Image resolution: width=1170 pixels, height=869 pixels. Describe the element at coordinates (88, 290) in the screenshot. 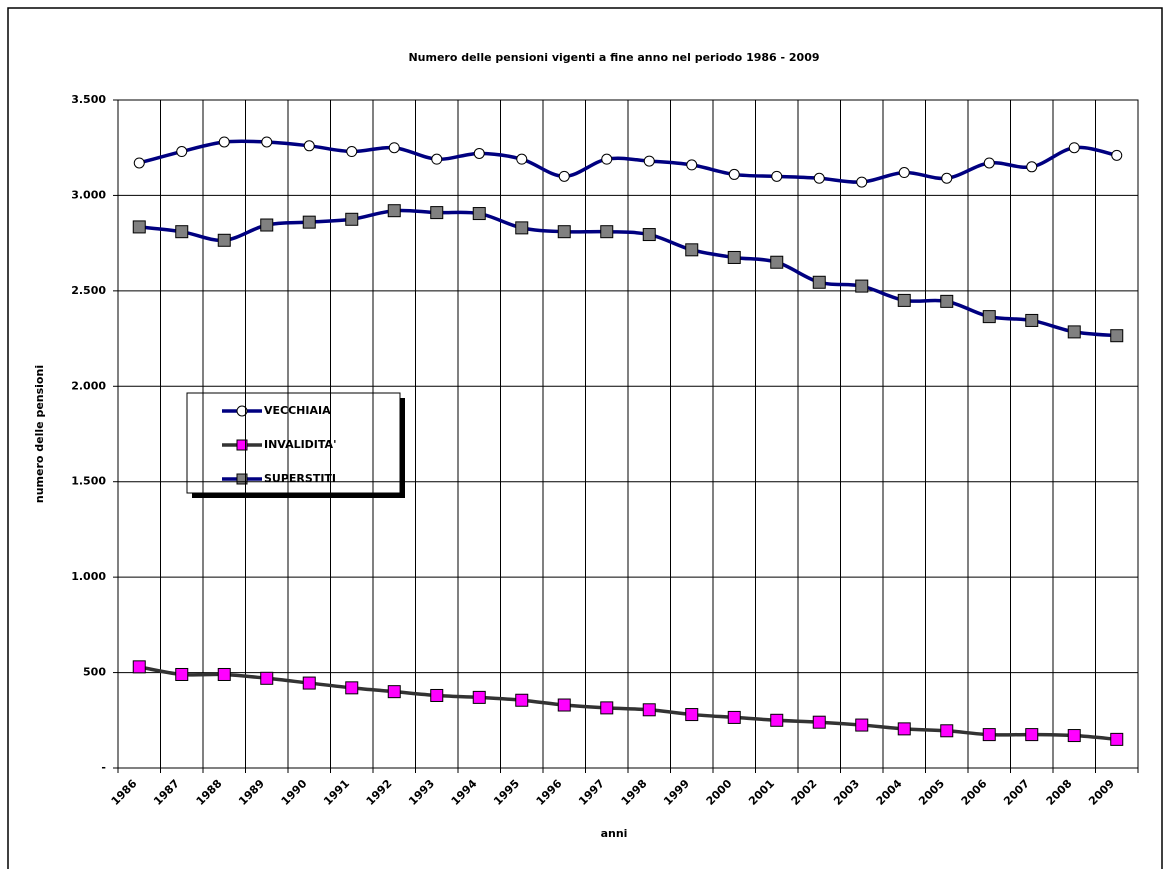

I see `y-tick-label: 2.500` at that location.